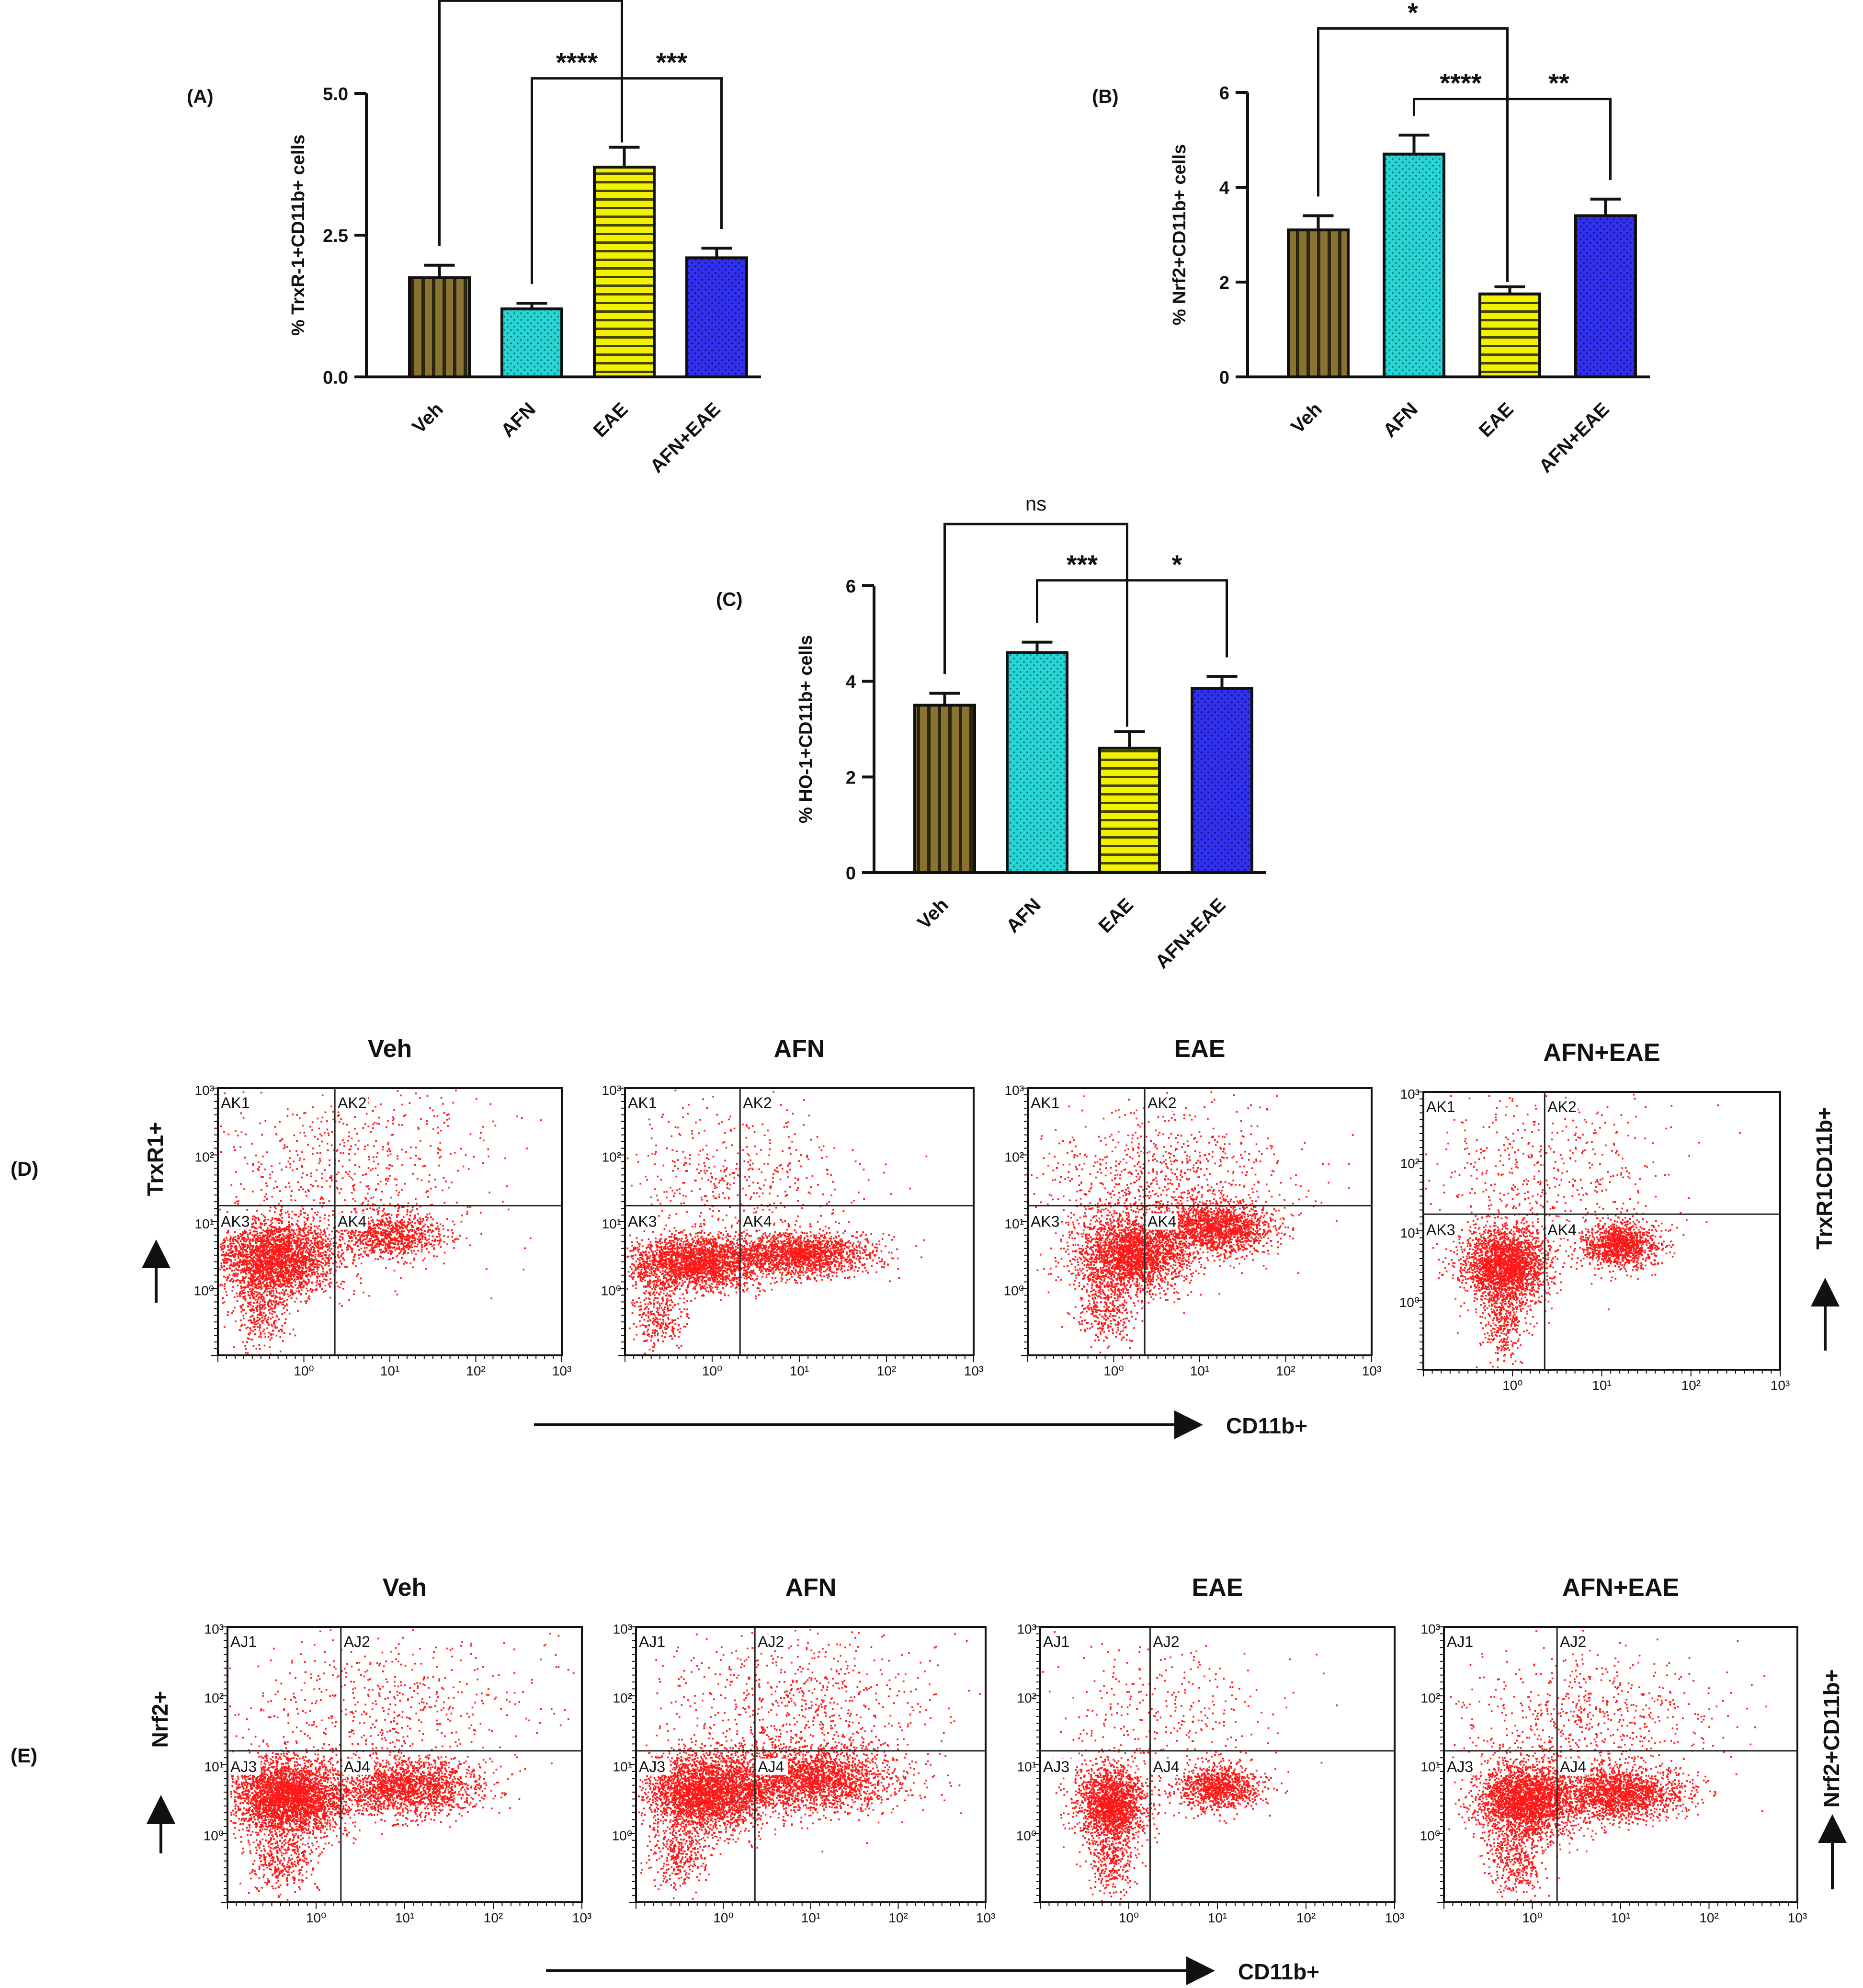 The image size is (1863, 1988). What do you see at coordinates (851, 682) in the screenshot?
I see `y-tick-label: 4` at bounding box center [851, 682].